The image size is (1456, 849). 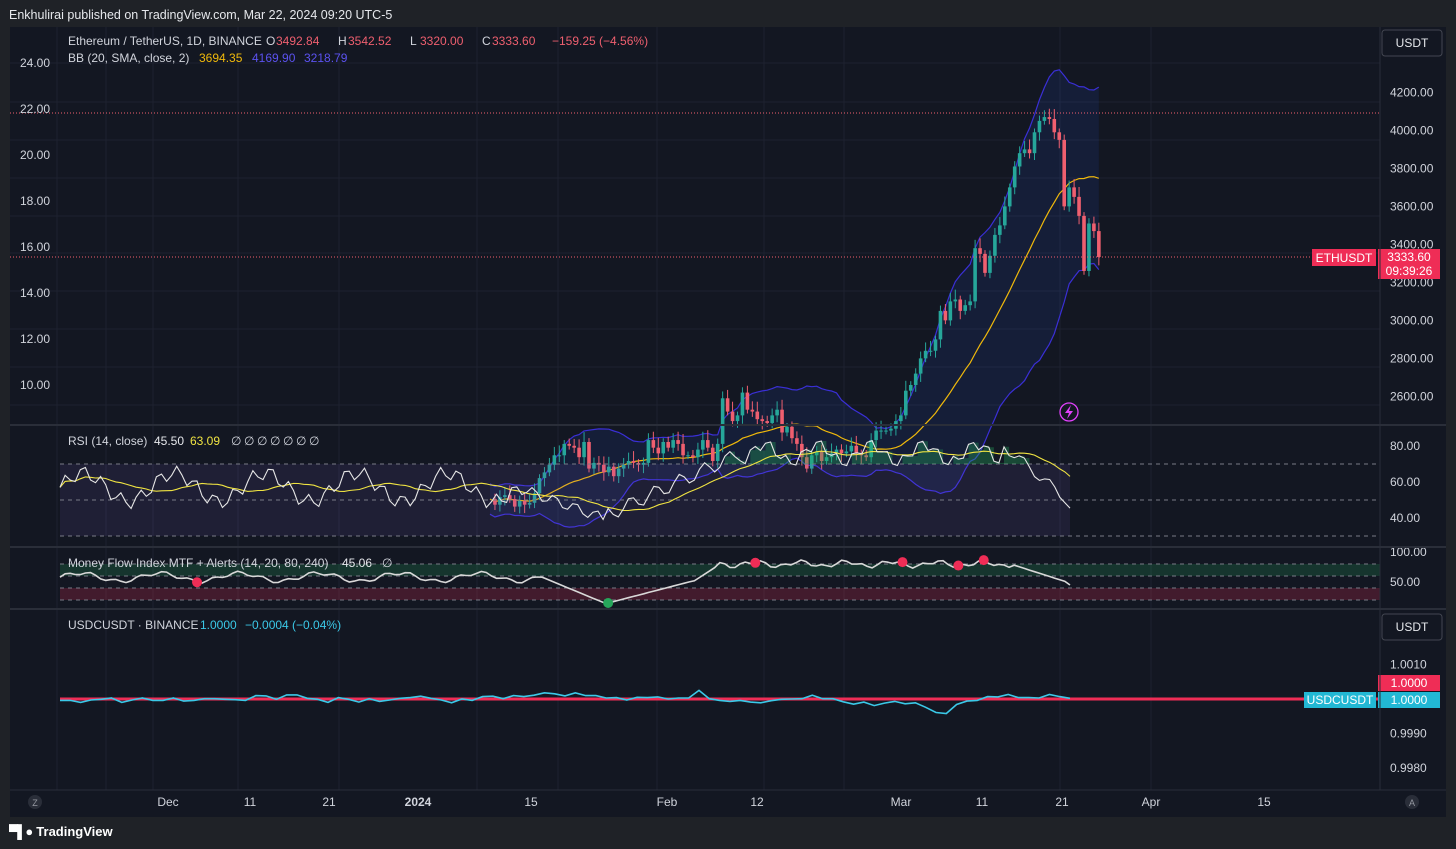 I want to click on right-axis-label: 3600.00, so click(x=1412, y=206).